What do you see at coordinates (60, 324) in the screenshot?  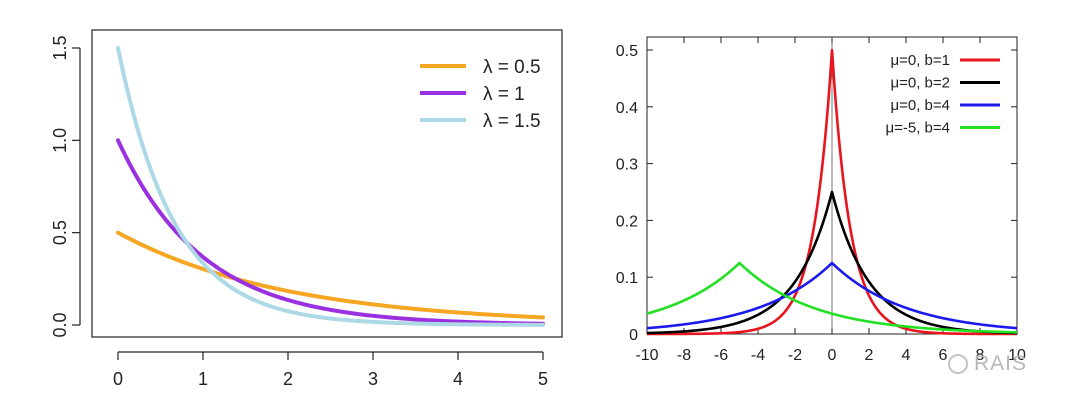 I see `y-tick-label: 0.0` at bounding box center [60, 324].